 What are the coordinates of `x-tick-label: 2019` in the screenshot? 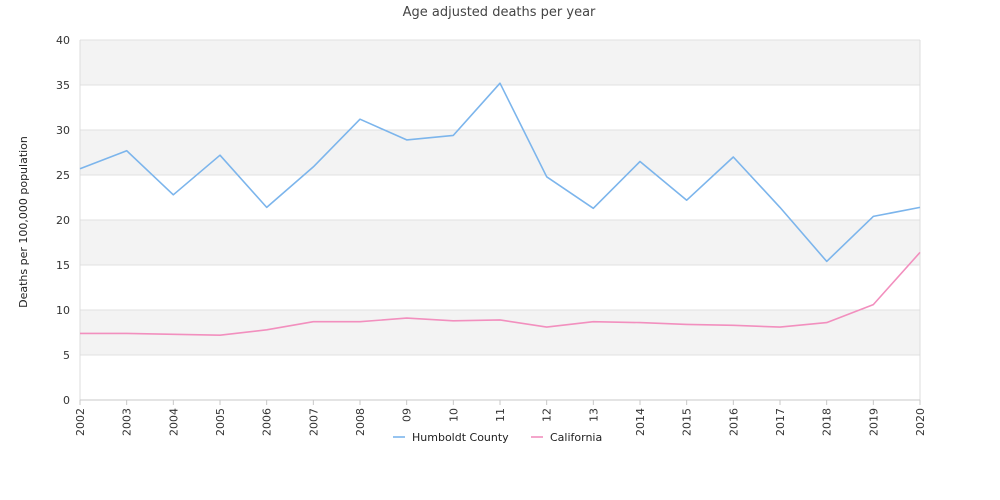 It's located at (873, 422).